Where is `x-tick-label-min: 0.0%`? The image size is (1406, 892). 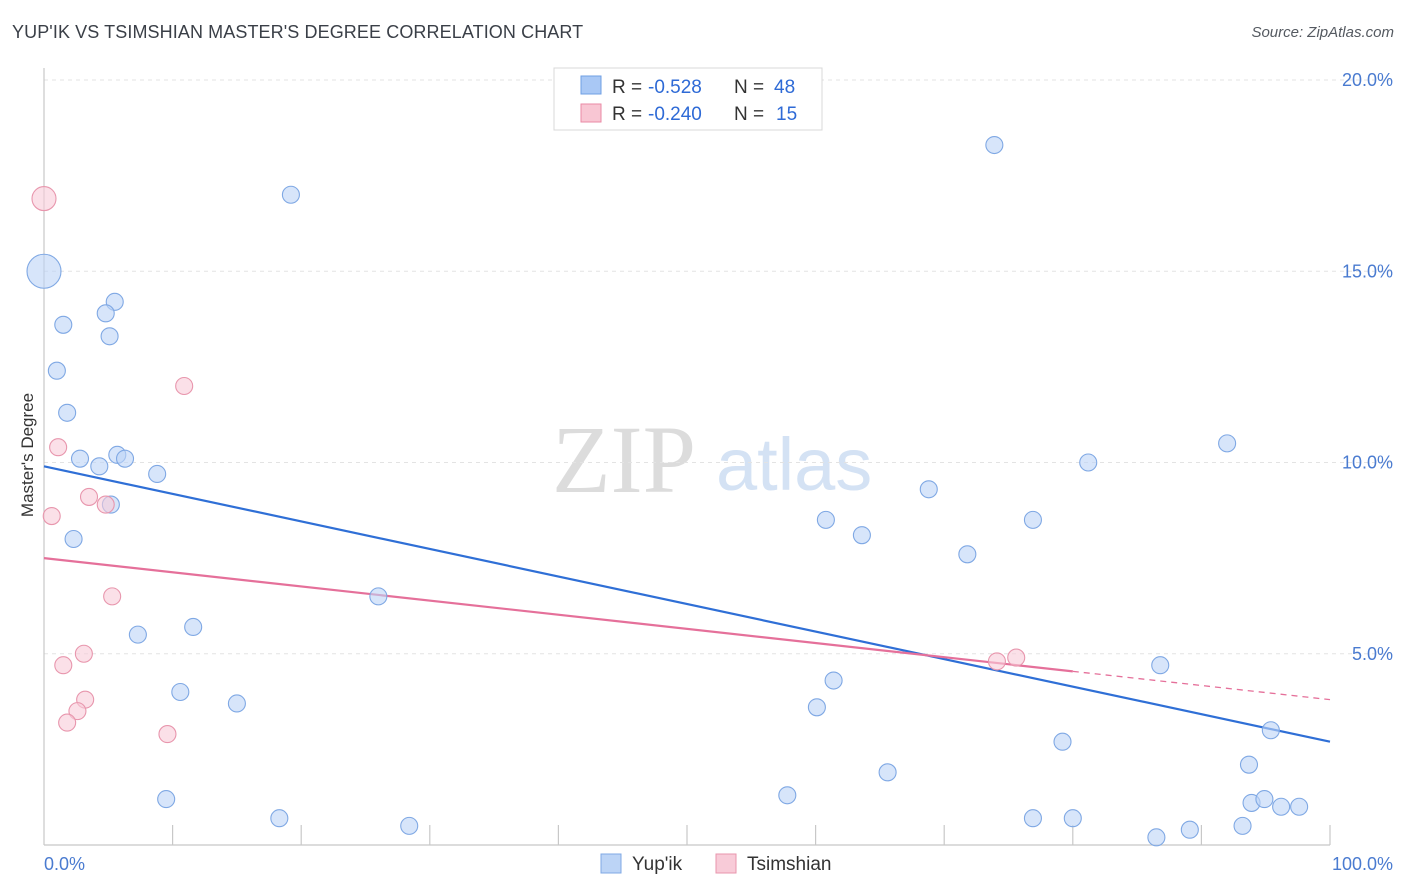
x-tick-label-min: 0.0% is located at coordinates (64, 864).